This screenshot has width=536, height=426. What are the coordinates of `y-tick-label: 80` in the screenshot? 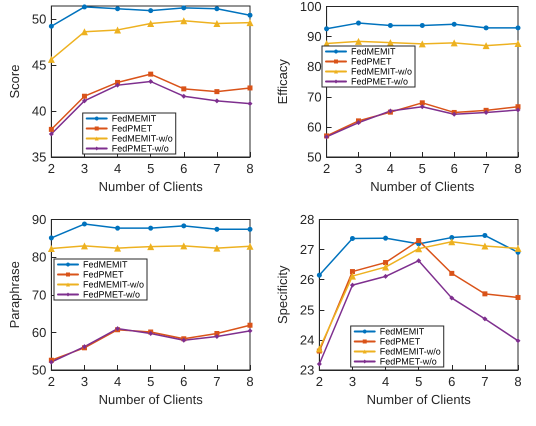 It's located at (39, 257).